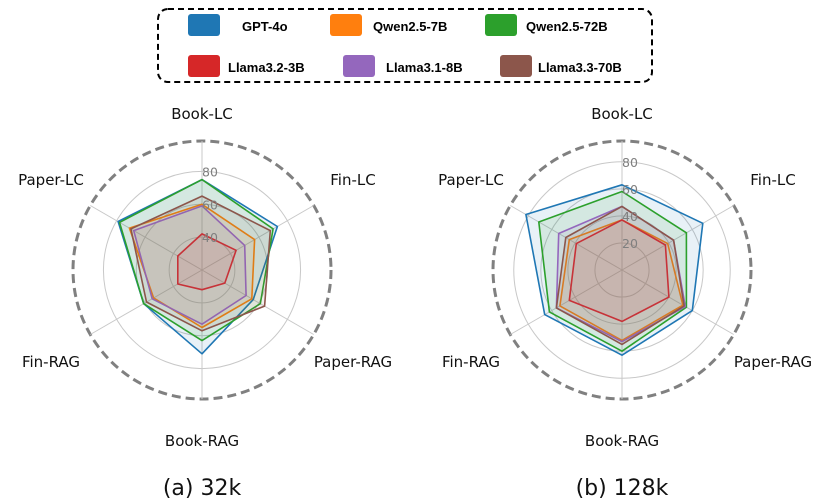  What do you see at coordinates (359, 66) in the screenshot?
I see `legend-swatch-llama3-1-8b` at bounding box center [359, 66].